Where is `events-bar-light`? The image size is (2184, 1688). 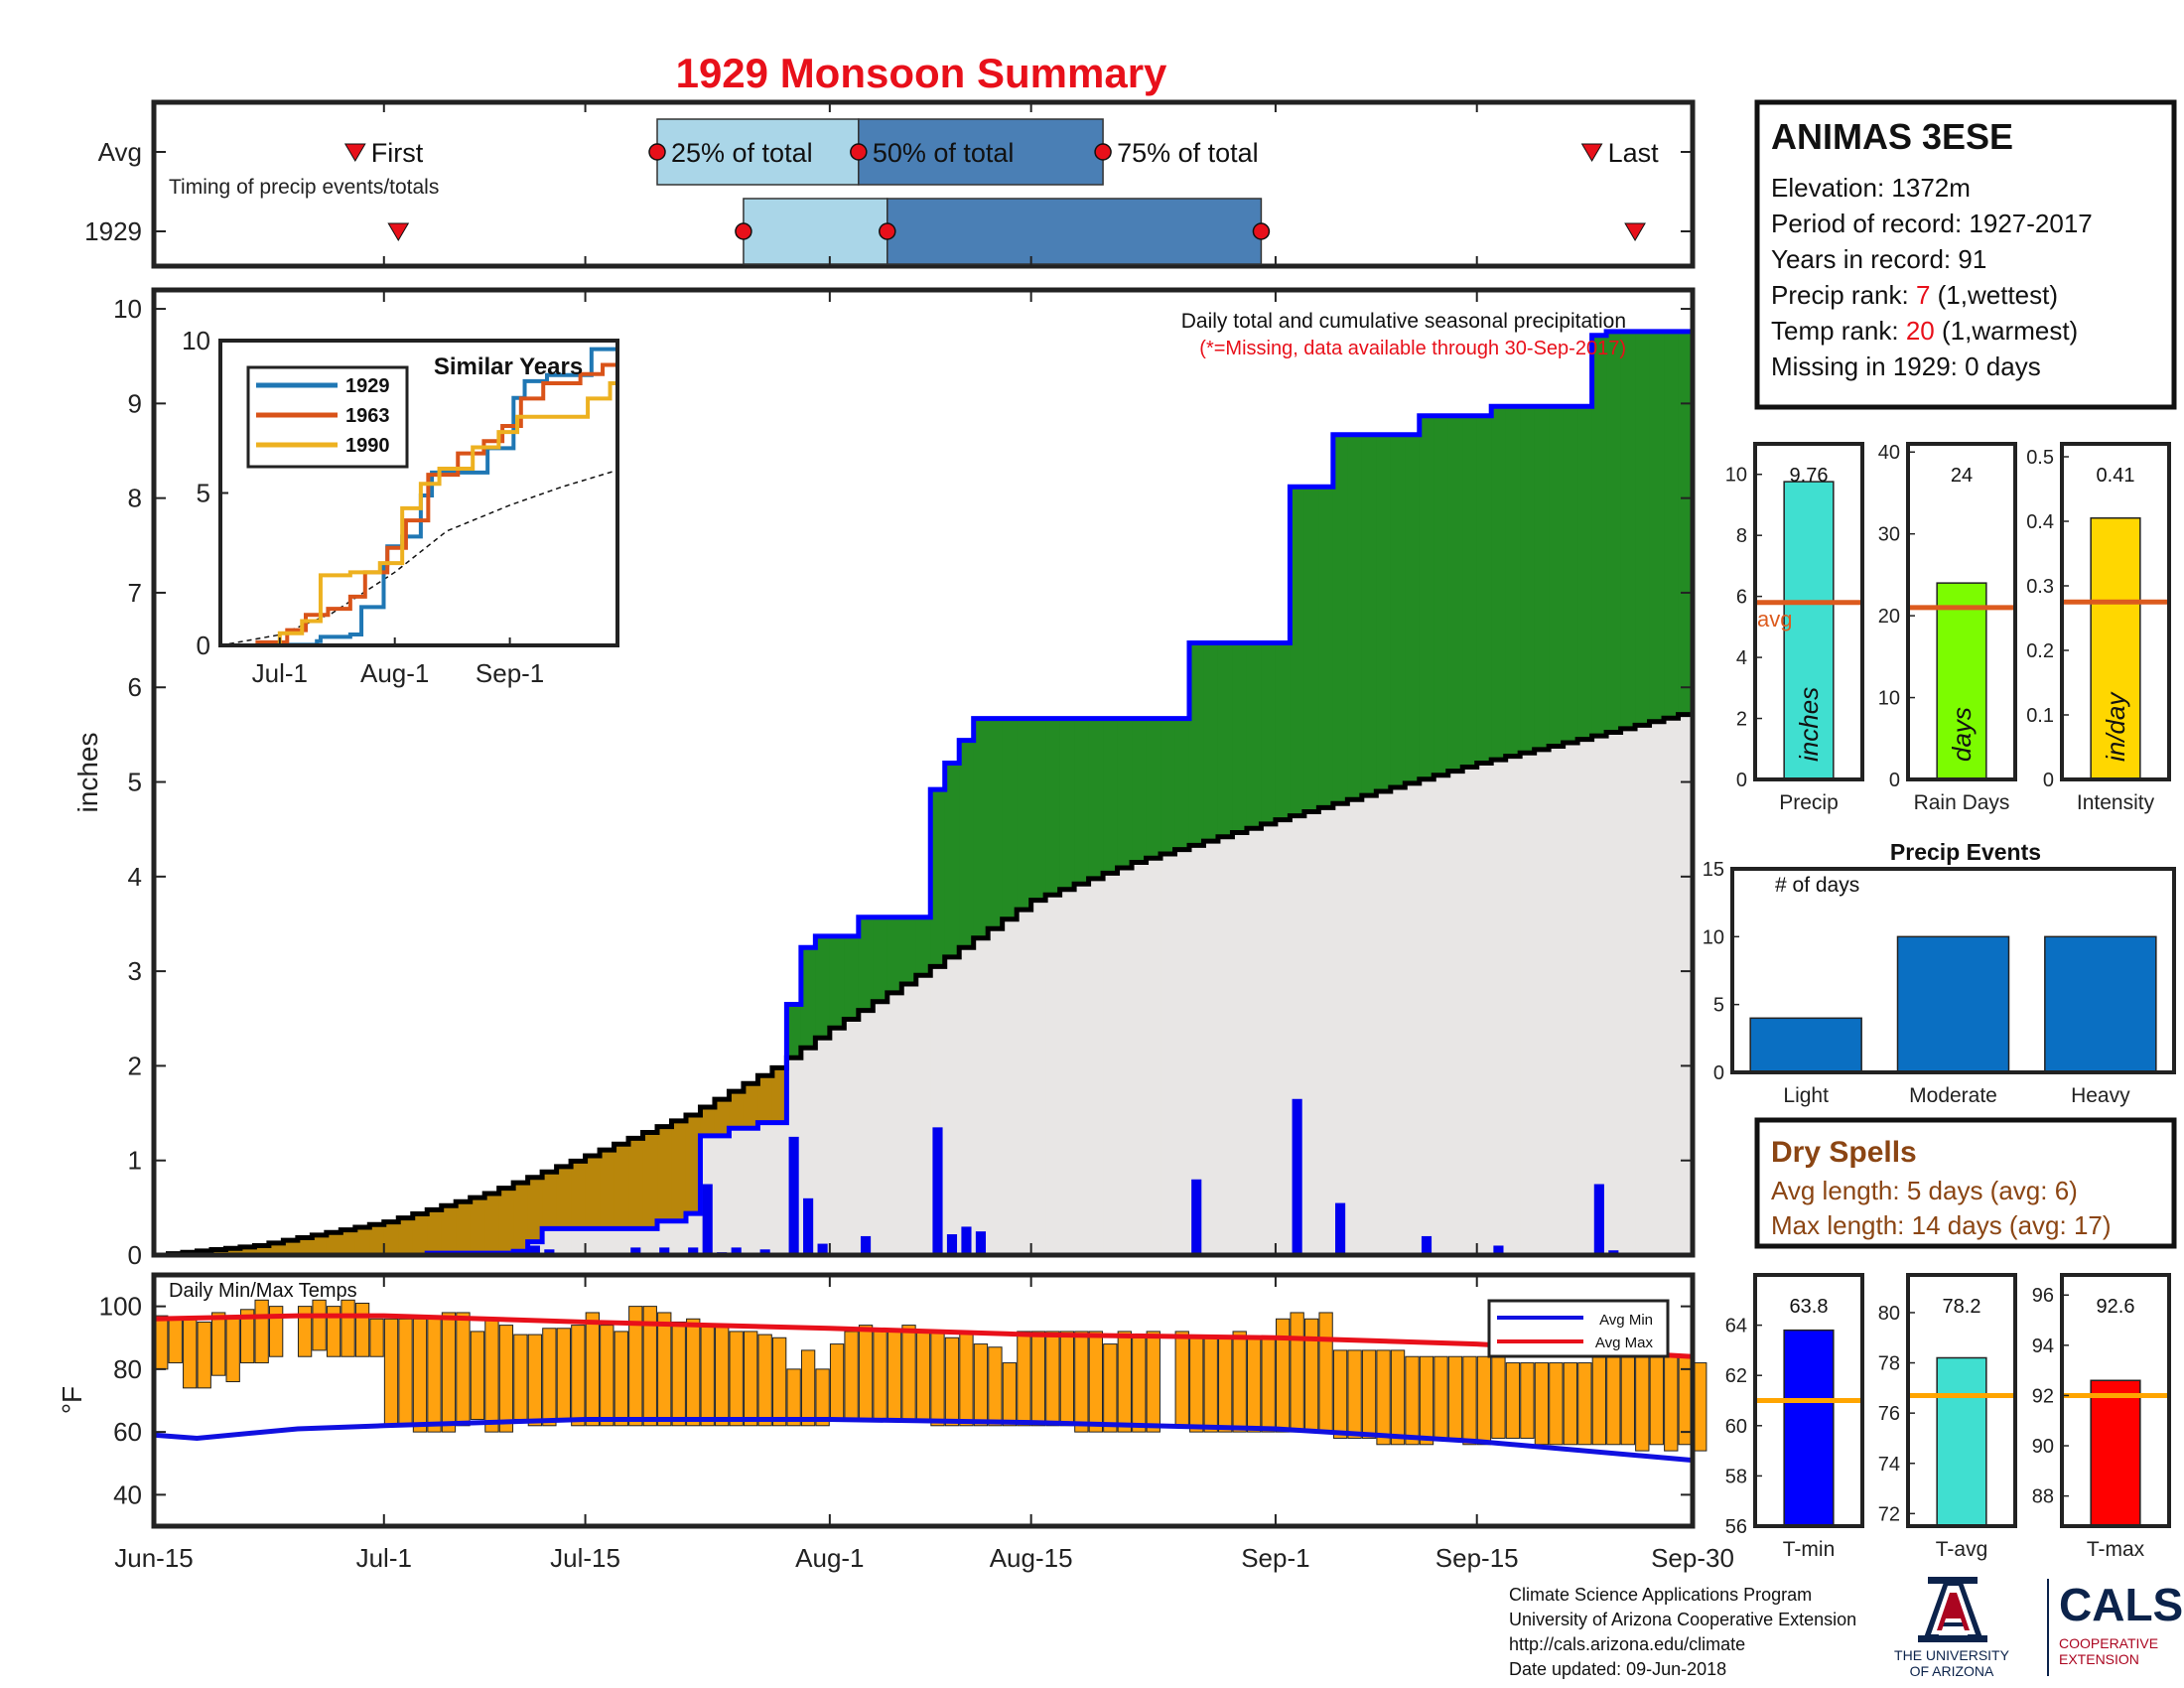 events-bar-light is located at coordinates (1805, 1045).